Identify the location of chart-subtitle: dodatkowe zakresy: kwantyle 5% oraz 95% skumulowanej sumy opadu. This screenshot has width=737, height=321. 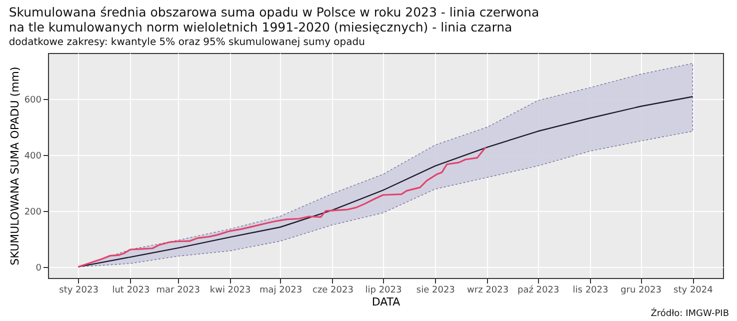
(186, 42).